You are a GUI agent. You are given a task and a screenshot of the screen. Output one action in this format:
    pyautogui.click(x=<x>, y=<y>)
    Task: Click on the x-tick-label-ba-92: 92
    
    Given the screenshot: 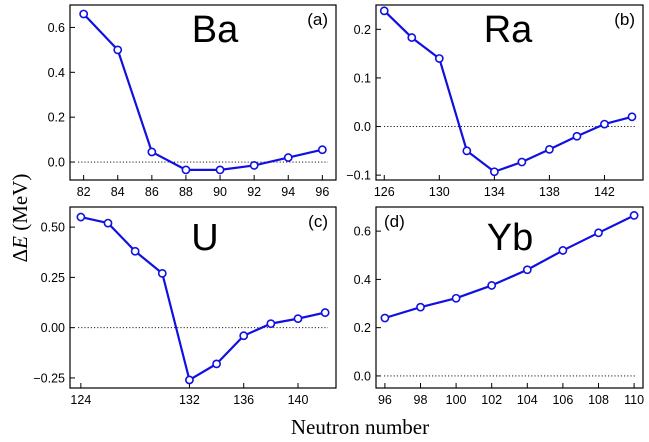 What is the action you would take?
    pyautogui.click(x=254, y=192)
    